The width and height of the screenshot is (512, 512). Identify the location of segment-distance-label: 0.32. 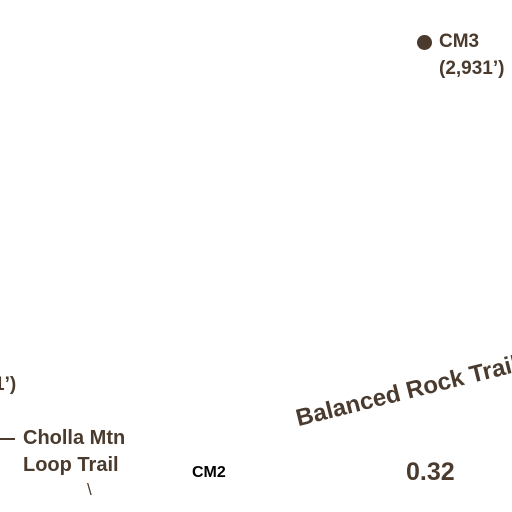
(430, 472).